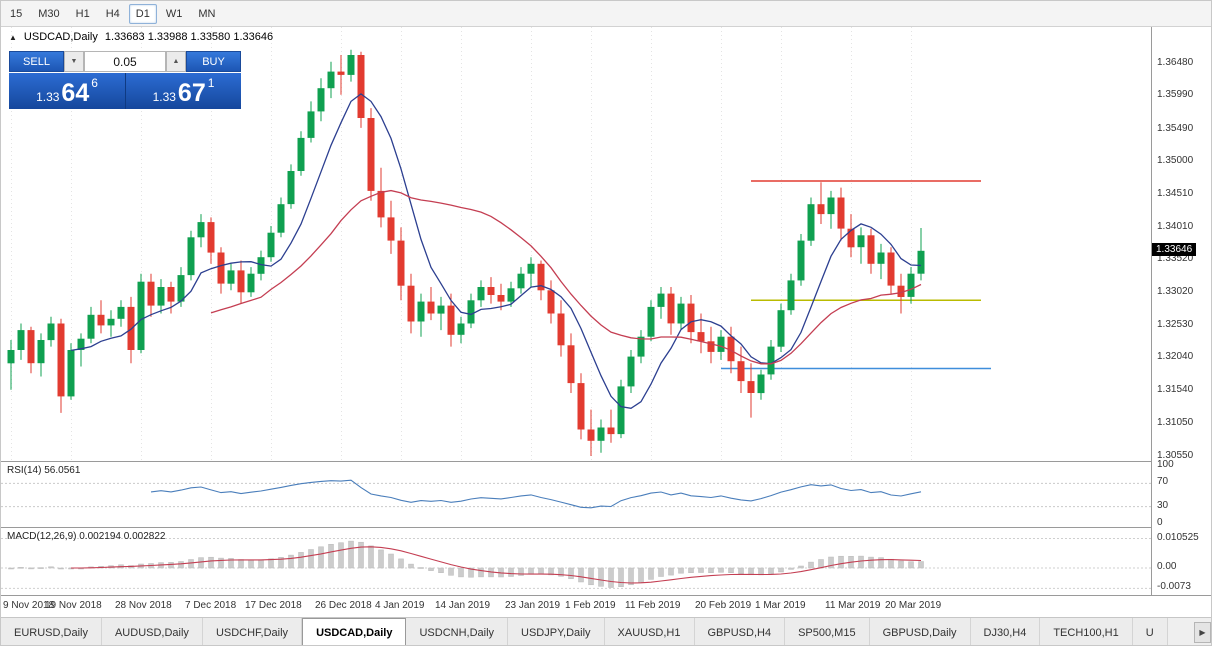  Describe the element at coordinates (142, 13) in the screenshot. I see `timeframe-button-d1: D1` at that location.